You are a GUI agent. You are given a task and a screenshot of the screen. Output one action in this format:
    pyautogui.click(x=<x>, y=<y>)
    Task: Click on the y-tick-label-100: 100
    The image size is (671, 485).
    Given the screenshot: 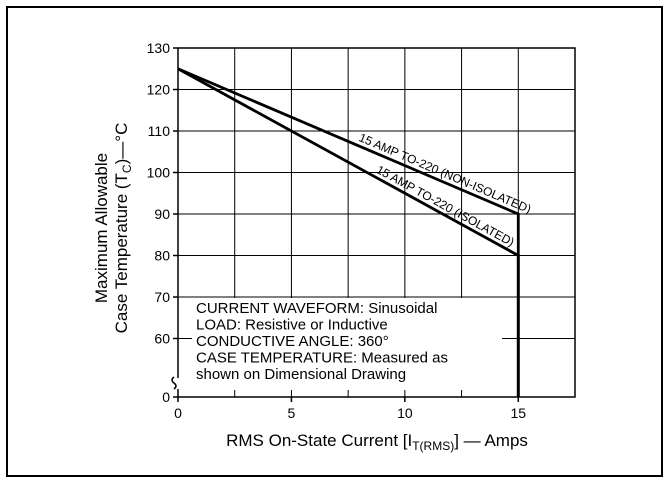 What is the action you would take?
    pyautogui.click(x=159, y=173)
    